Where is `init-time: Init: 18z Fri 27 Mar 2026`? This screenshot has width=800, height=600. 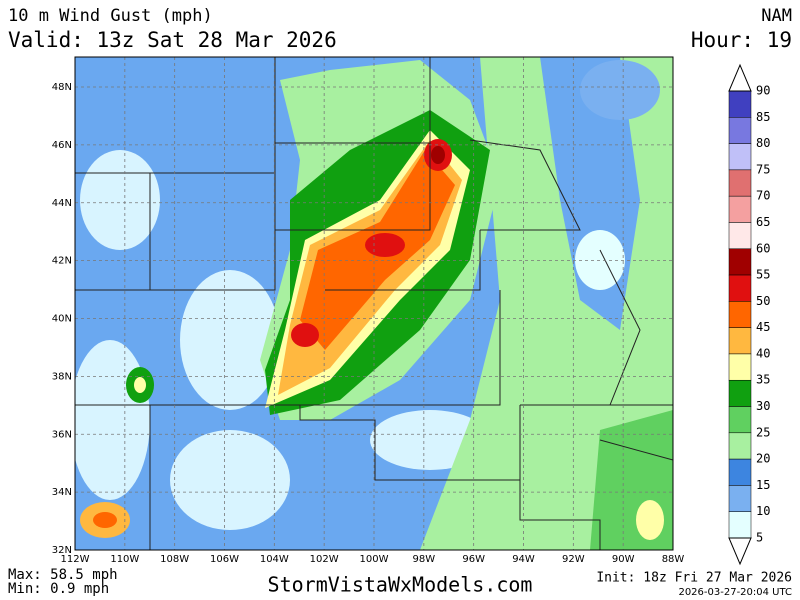
init-time: Init: 18z Fri 27 Mar 2026 is located at coordinates (694, 578).